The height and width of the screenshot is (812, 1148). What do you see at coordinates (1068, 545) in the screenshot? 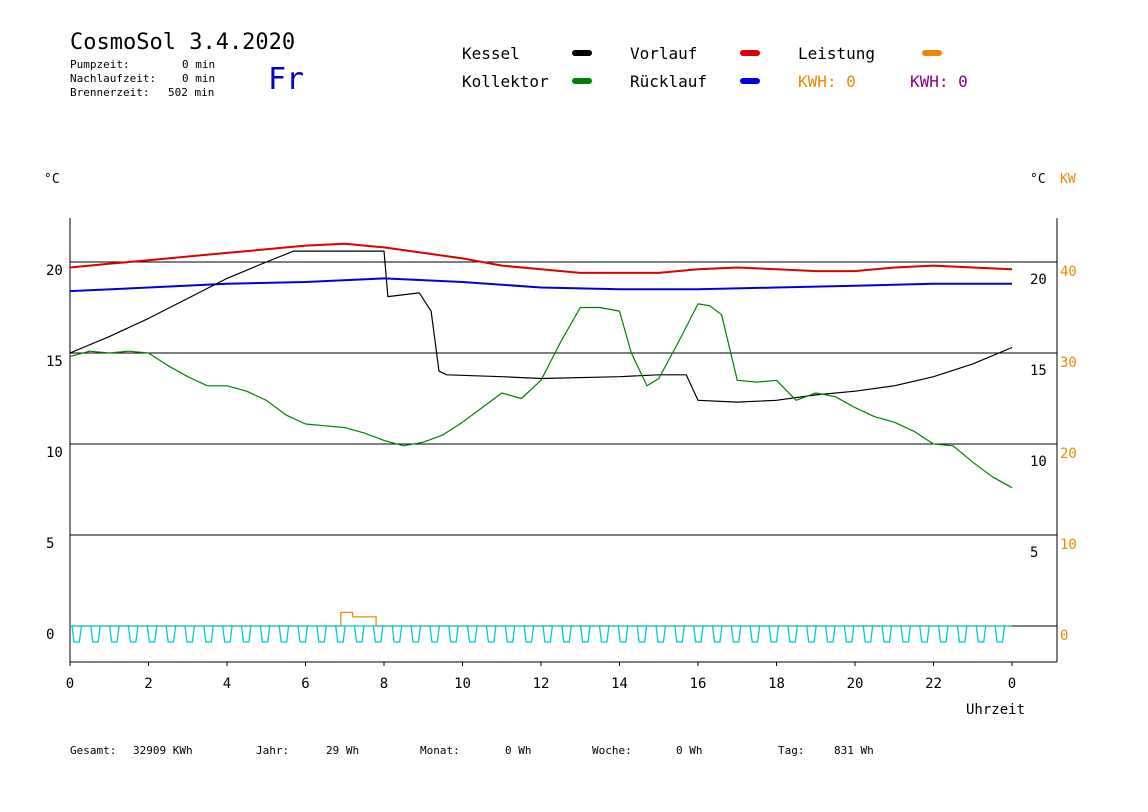
I see `y-right-power-tick-10: 10` at bounding box center [1068, 545].